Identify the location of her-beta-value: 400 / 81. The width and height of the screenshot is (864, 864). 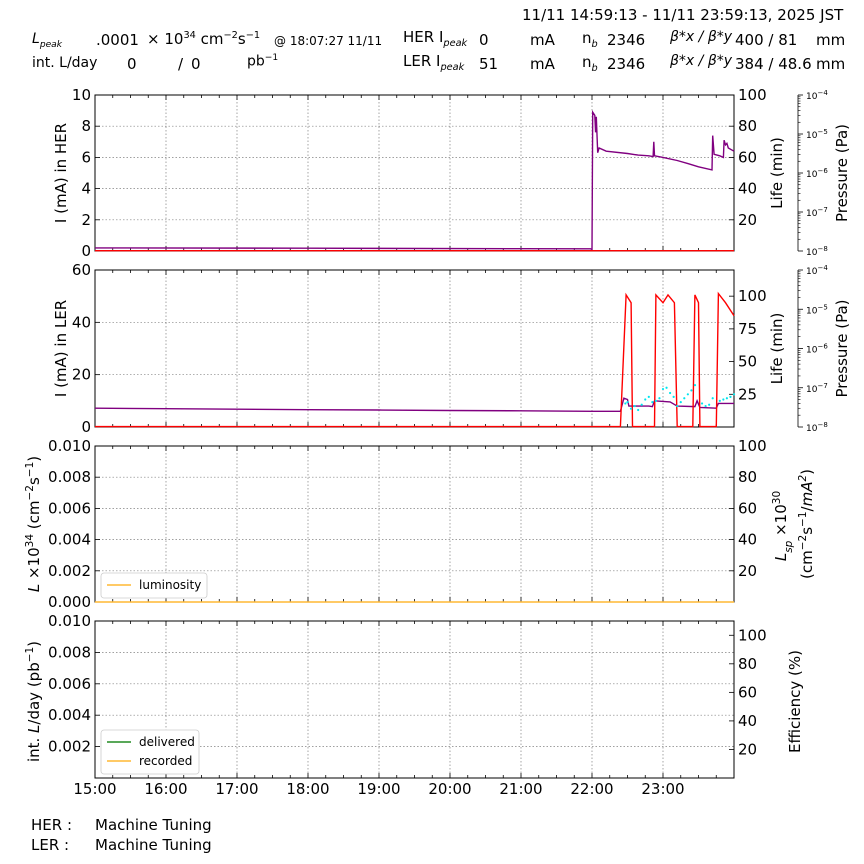
(766, 40).